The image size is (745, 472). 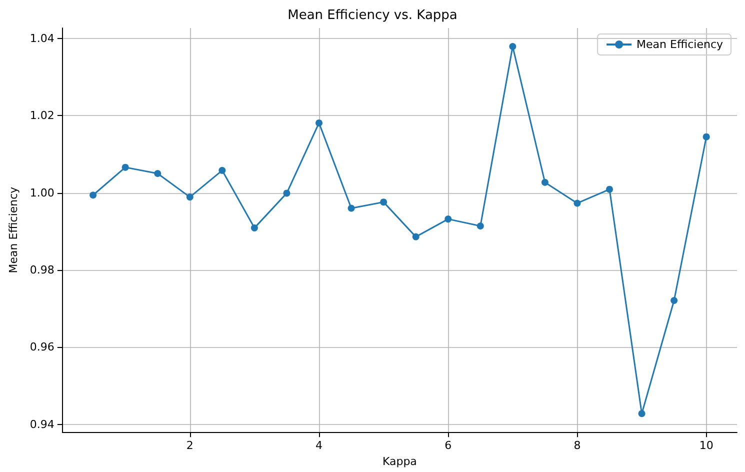 I want to click on x-axis-title: Kappa, so click(x=399, y=461).